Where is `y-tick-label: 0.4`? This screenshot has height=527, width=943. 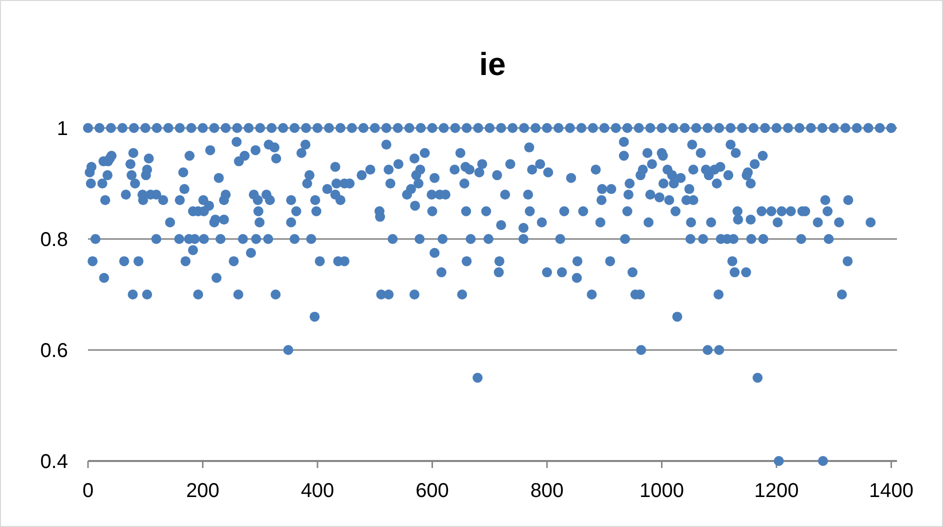
y-tick-label: 0.4 is located at coordinates (54, 462).